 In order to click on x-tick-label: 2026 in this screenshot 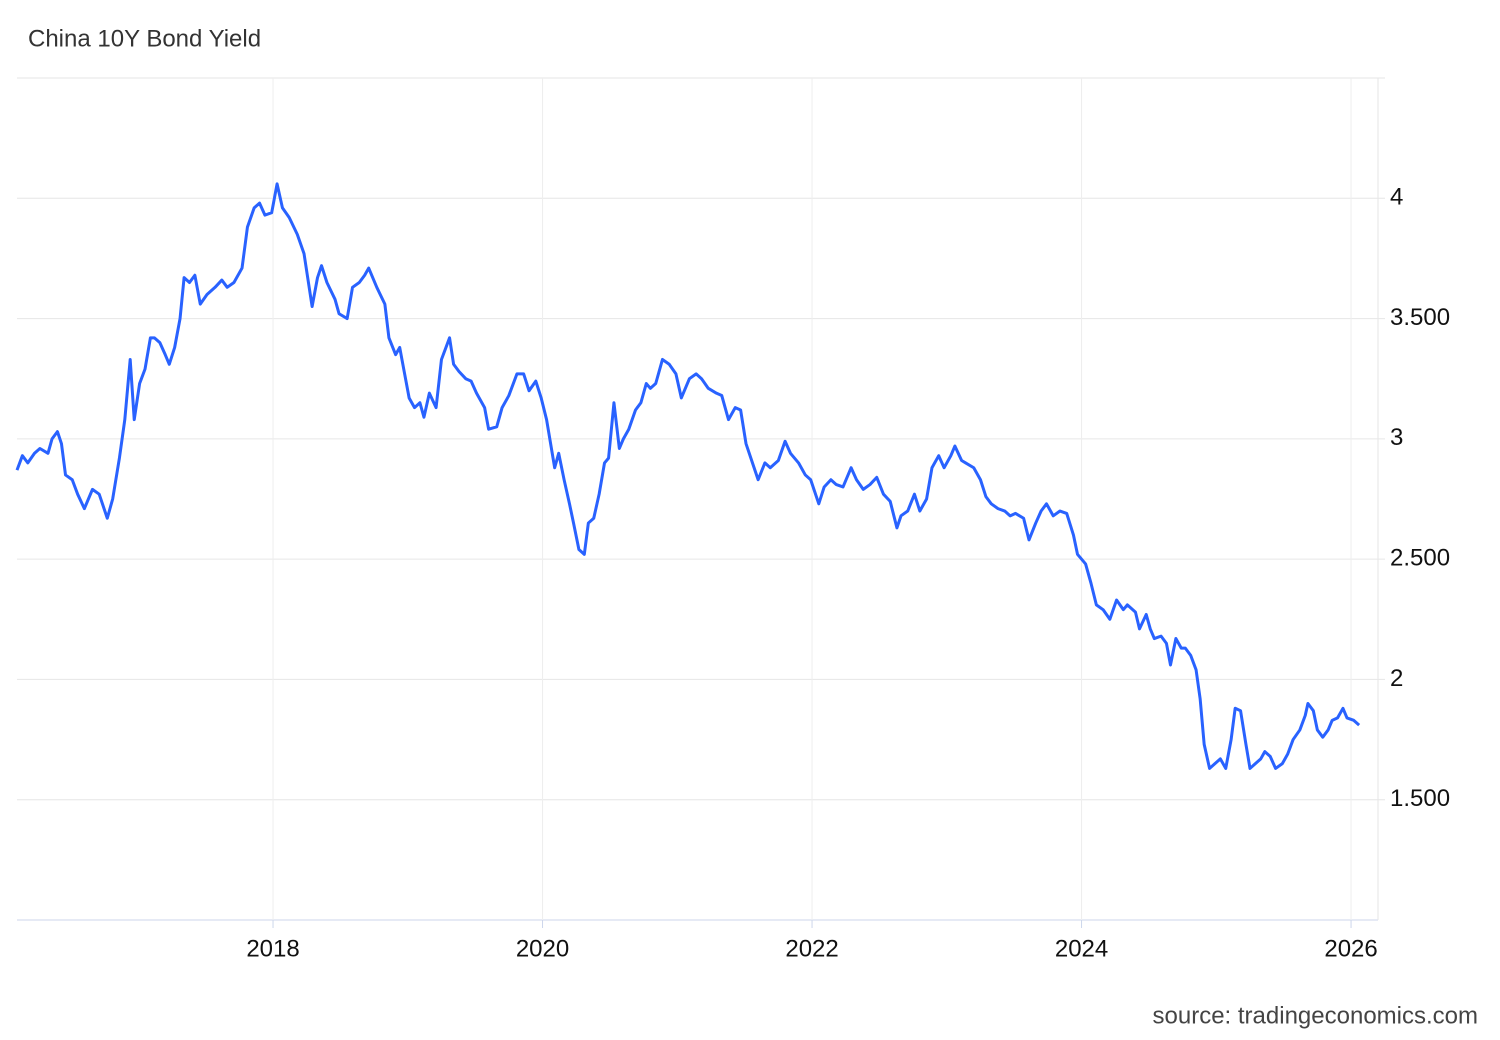, I will do `click(1350, 948)`.